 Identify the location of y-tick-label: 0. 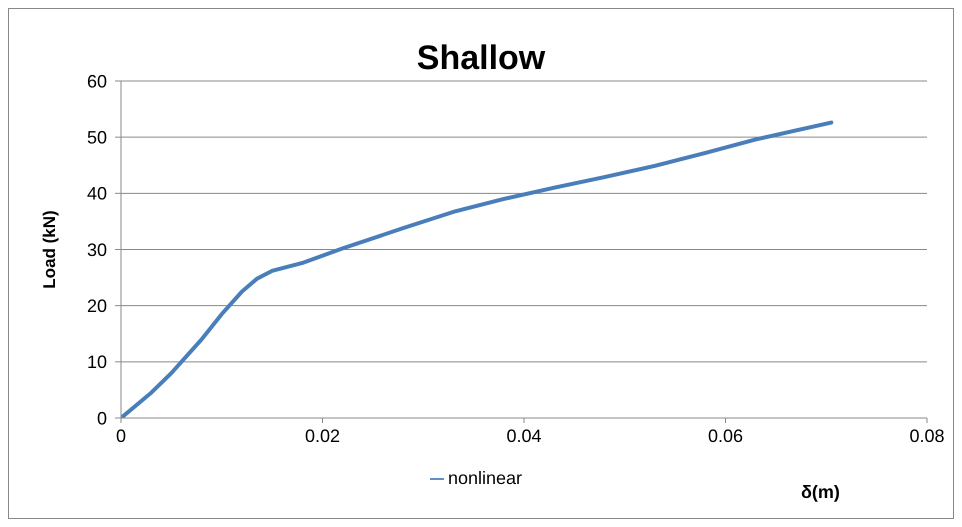
(101, 418).